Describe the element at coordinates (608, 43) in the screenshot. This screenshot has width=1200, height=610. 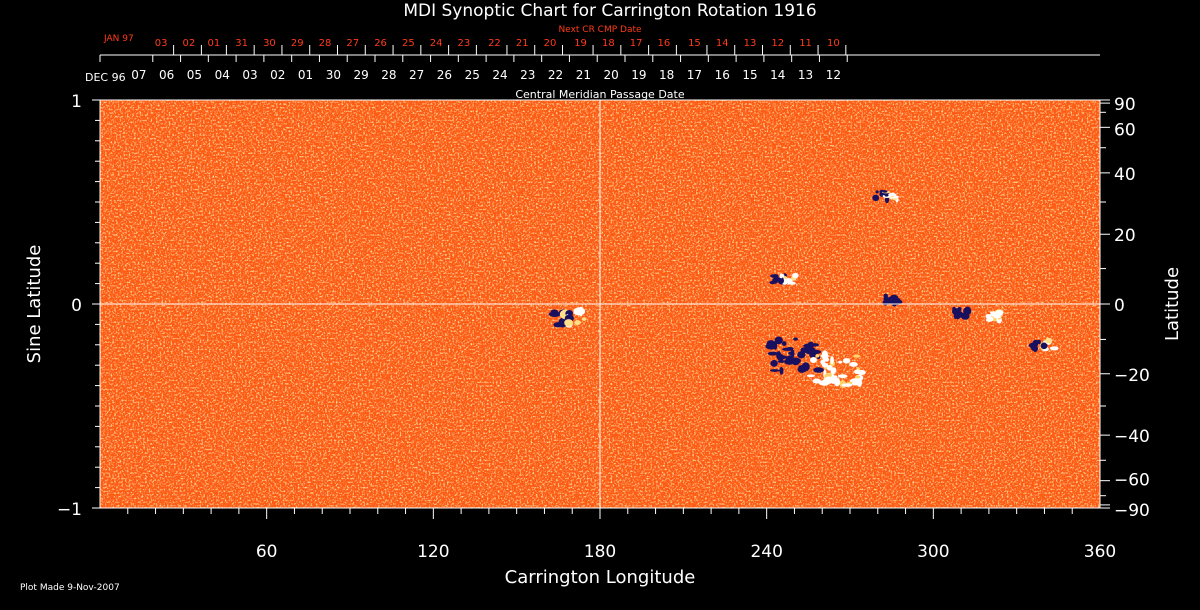
I see `next-cr-date-label: 18` at that location.